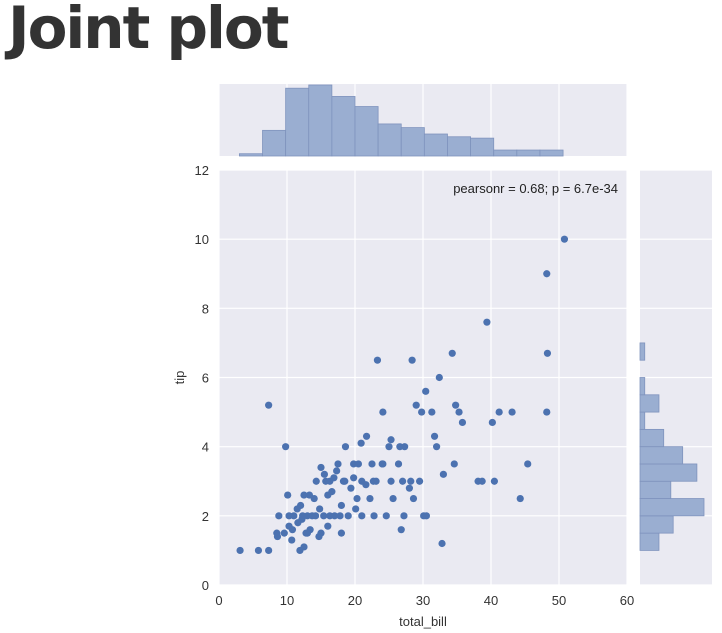 The height and width of the screenshot is (633, 722). What do you see at coordinates (205, 585) in the screenshot?
I see `y-tick-label: 0` at bounding box center [205, 585].